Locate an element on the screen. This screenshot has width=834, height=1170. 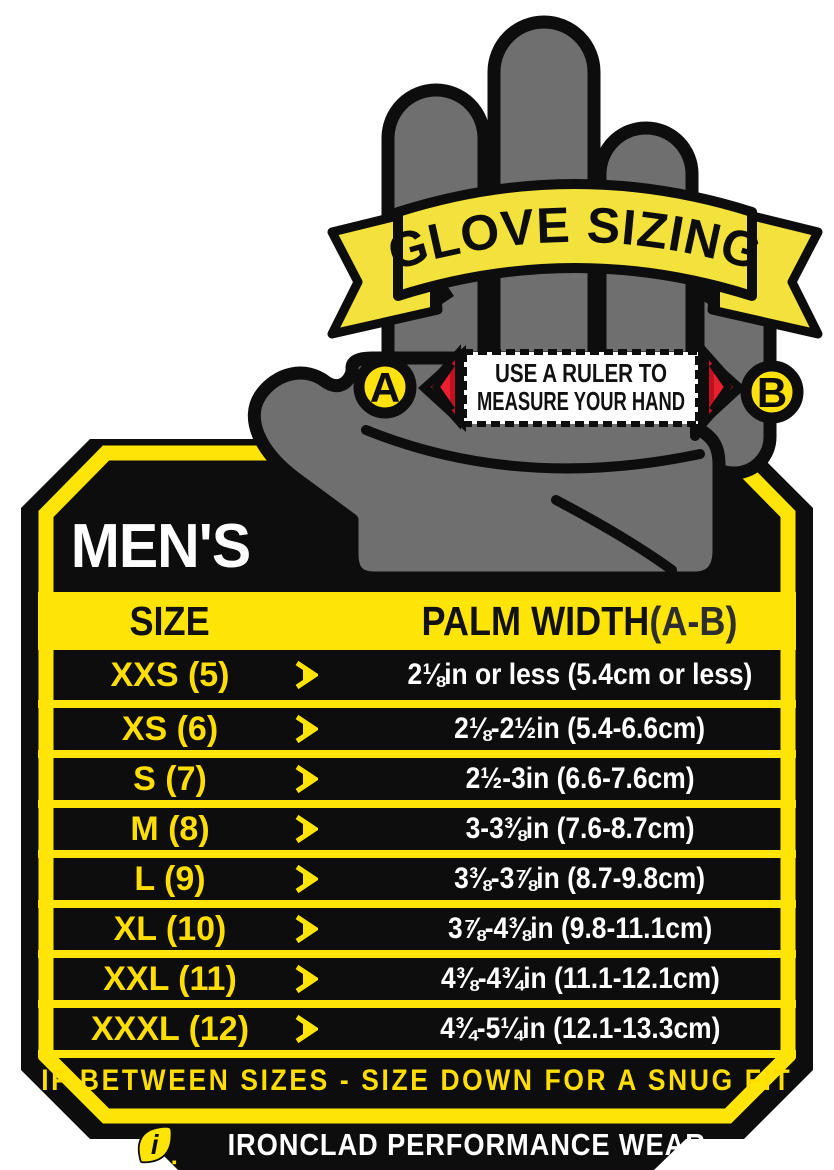
marker-a-circle is located at coordinates (385, 387).